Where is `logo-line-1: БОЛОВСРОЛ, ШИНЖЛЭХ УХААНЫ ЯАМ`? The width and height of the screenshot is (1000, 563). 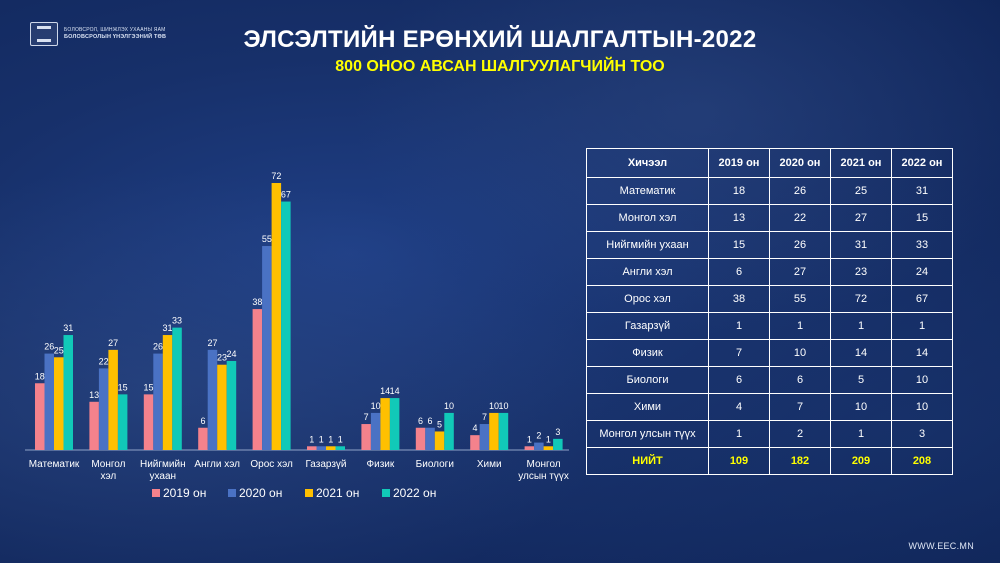
logo-line-1: БОЛОВСРОЛ, ШИНЖЛЭХ УХААНЫ ЯАМ is located at coordinates (115, 30).